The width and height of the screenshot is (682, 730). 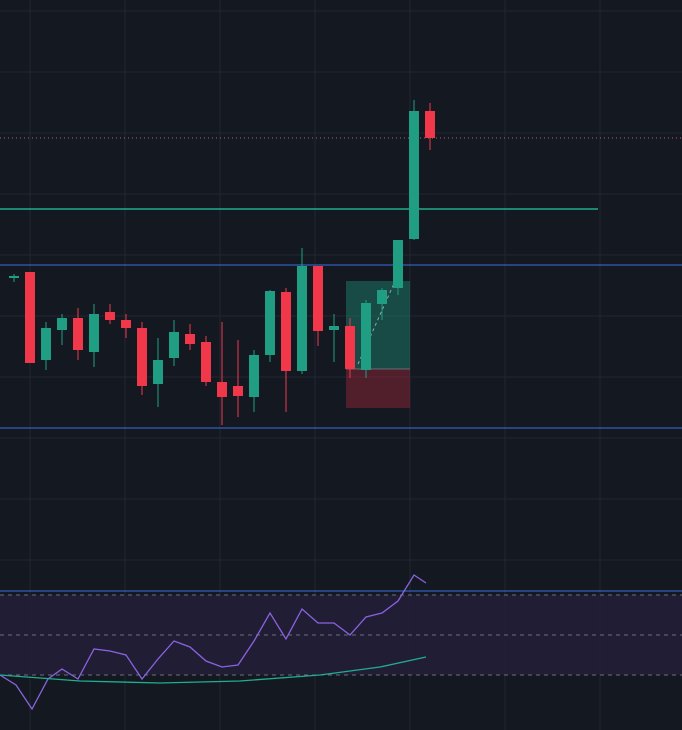 I want to click on position-loss-zone, so click(x=378, y=388).